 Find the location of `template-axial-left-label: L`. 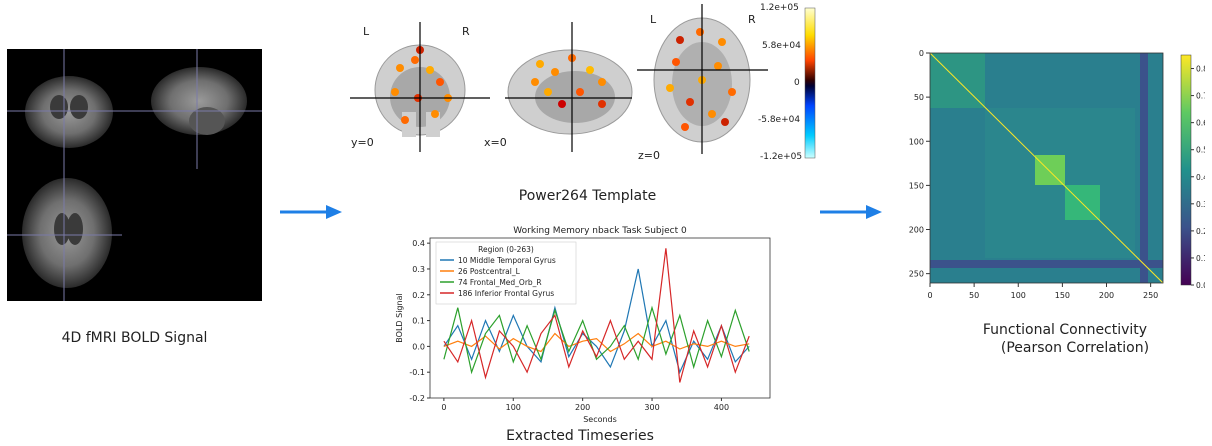

template-axial-left-label: L is located at coordinates (653, 19).